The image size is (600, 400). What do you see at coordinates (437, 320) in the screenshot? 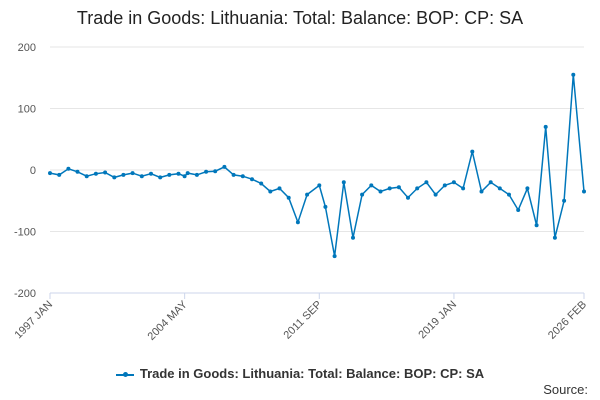
I see `x-tick-label: 2019 JAN` at bounding box center [437, 320].